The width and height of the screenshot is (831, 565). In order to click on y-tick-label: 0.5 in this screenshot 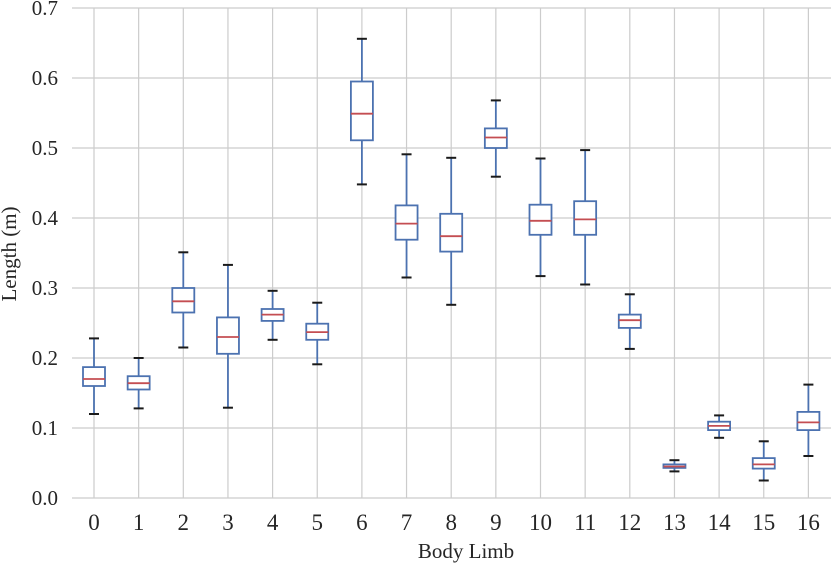, I will do `click(45, 148)`.